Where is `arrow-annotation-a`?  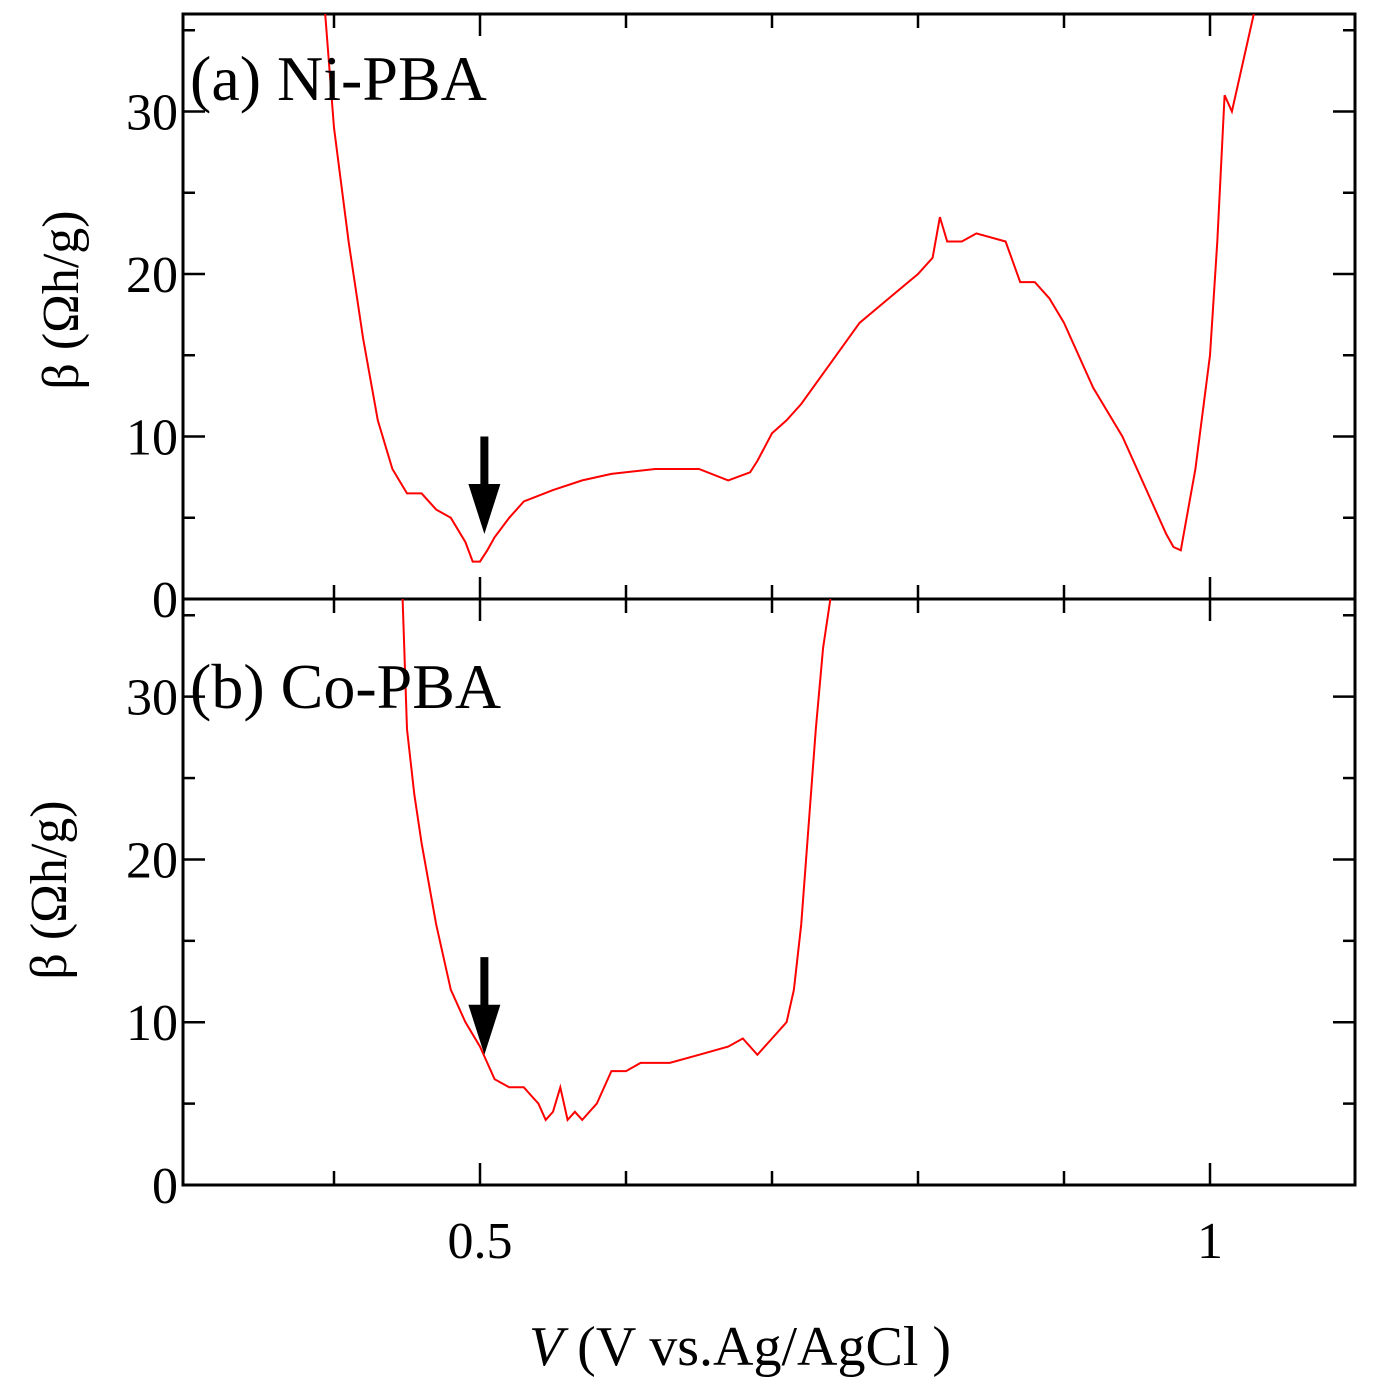 arrow-annotation-a is located at coordinates (484, 485).